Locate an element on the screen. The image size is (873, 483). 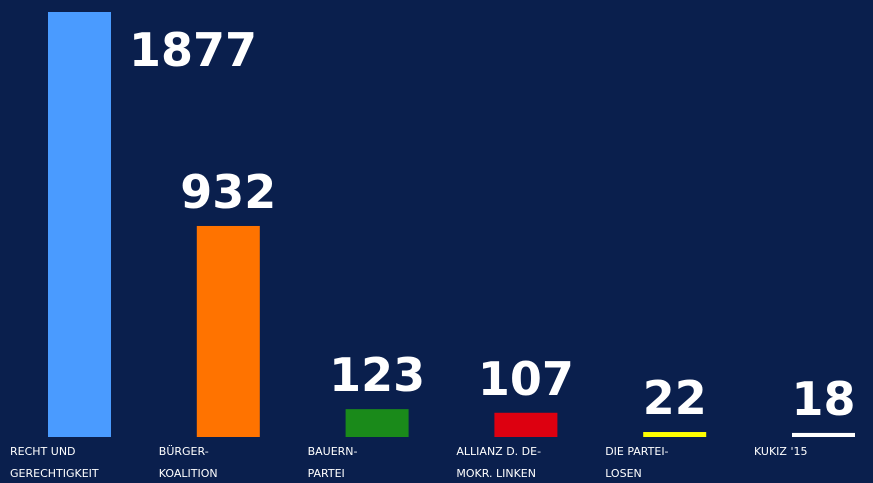
value-label: 18 is located at coordinates (823, 399).